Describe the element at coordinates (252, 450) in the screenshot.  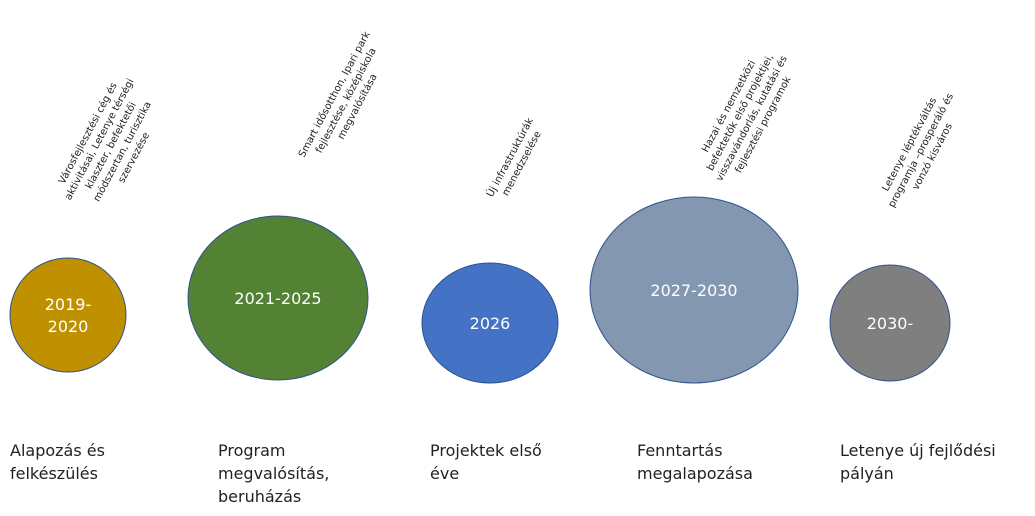
I see `stage-label: Program` at that location.